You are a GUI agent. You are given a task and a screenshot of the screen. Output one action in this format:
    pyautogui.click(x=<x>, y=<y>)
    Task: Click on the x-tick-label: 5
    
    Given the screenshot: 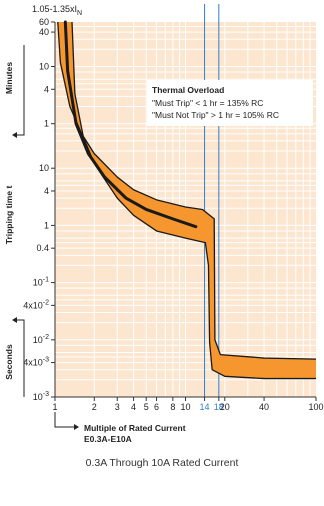 What is the action you would take?
    pyautogui.click(x=146, y=407)
    